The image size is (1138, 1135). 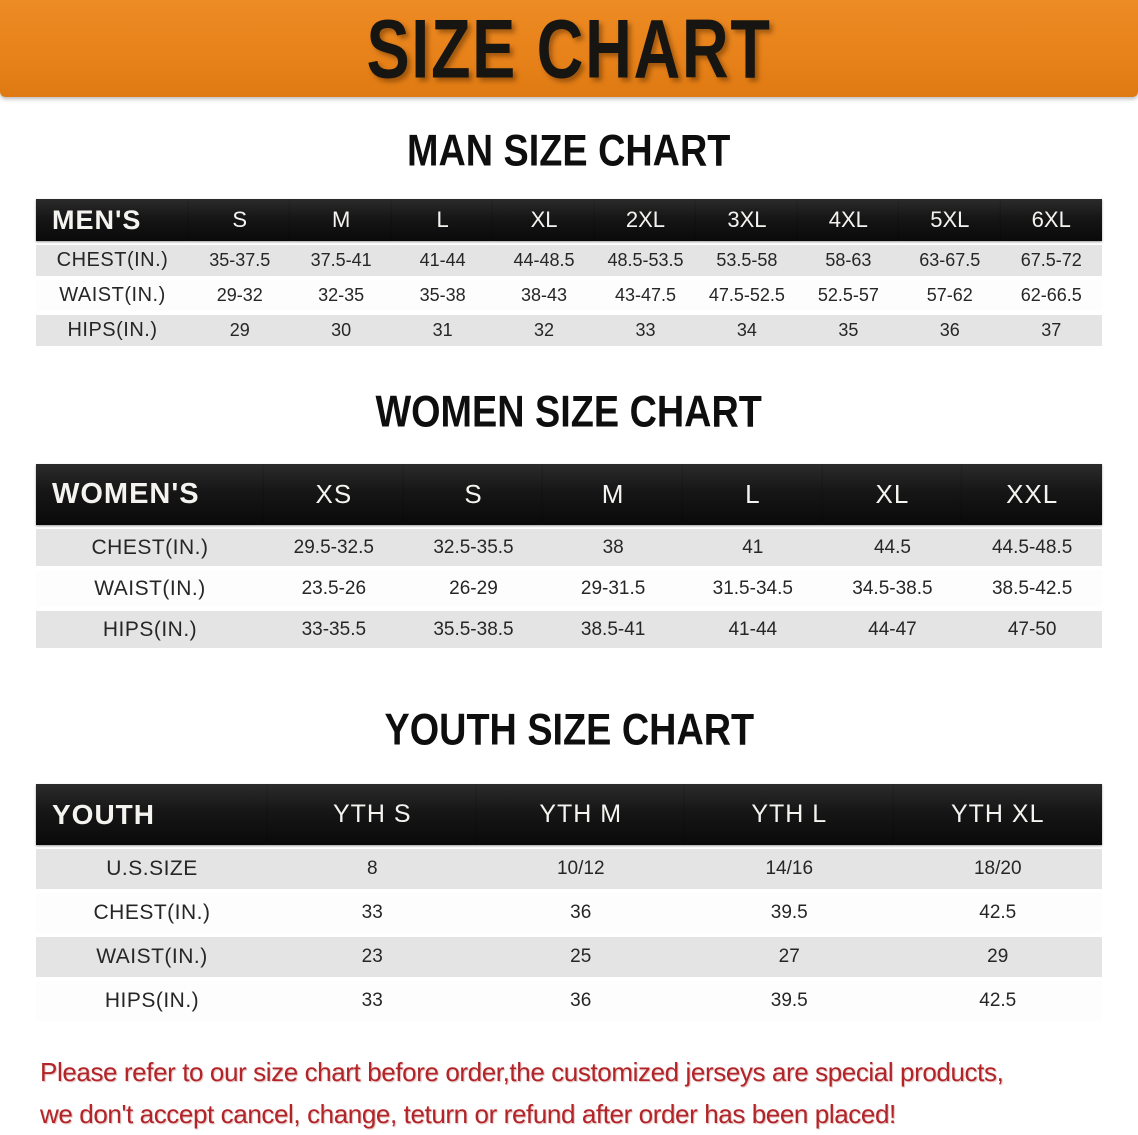 What do you see at coordinates (544, 260) in the screenshot?
I see `table-cell: 44-48.5` at bounding box center [544, 260].